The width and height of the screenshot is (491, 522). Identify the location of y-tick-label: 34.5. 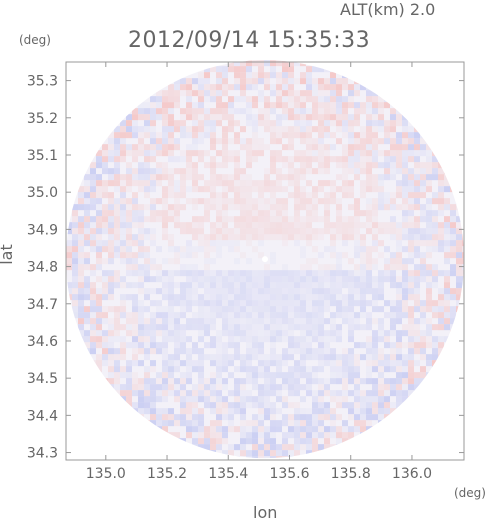
(42, 379).